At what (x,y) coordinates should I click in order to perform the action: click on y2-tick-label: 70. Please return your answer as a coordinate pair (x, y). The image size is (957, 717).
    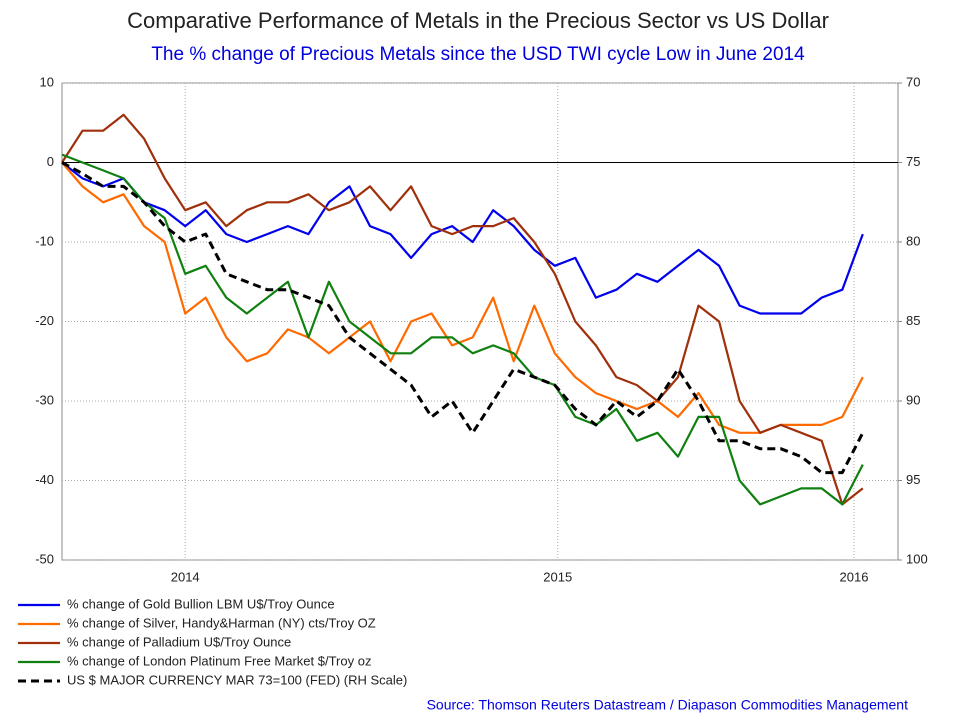
    Looking at the image, I should click on (913, 81).